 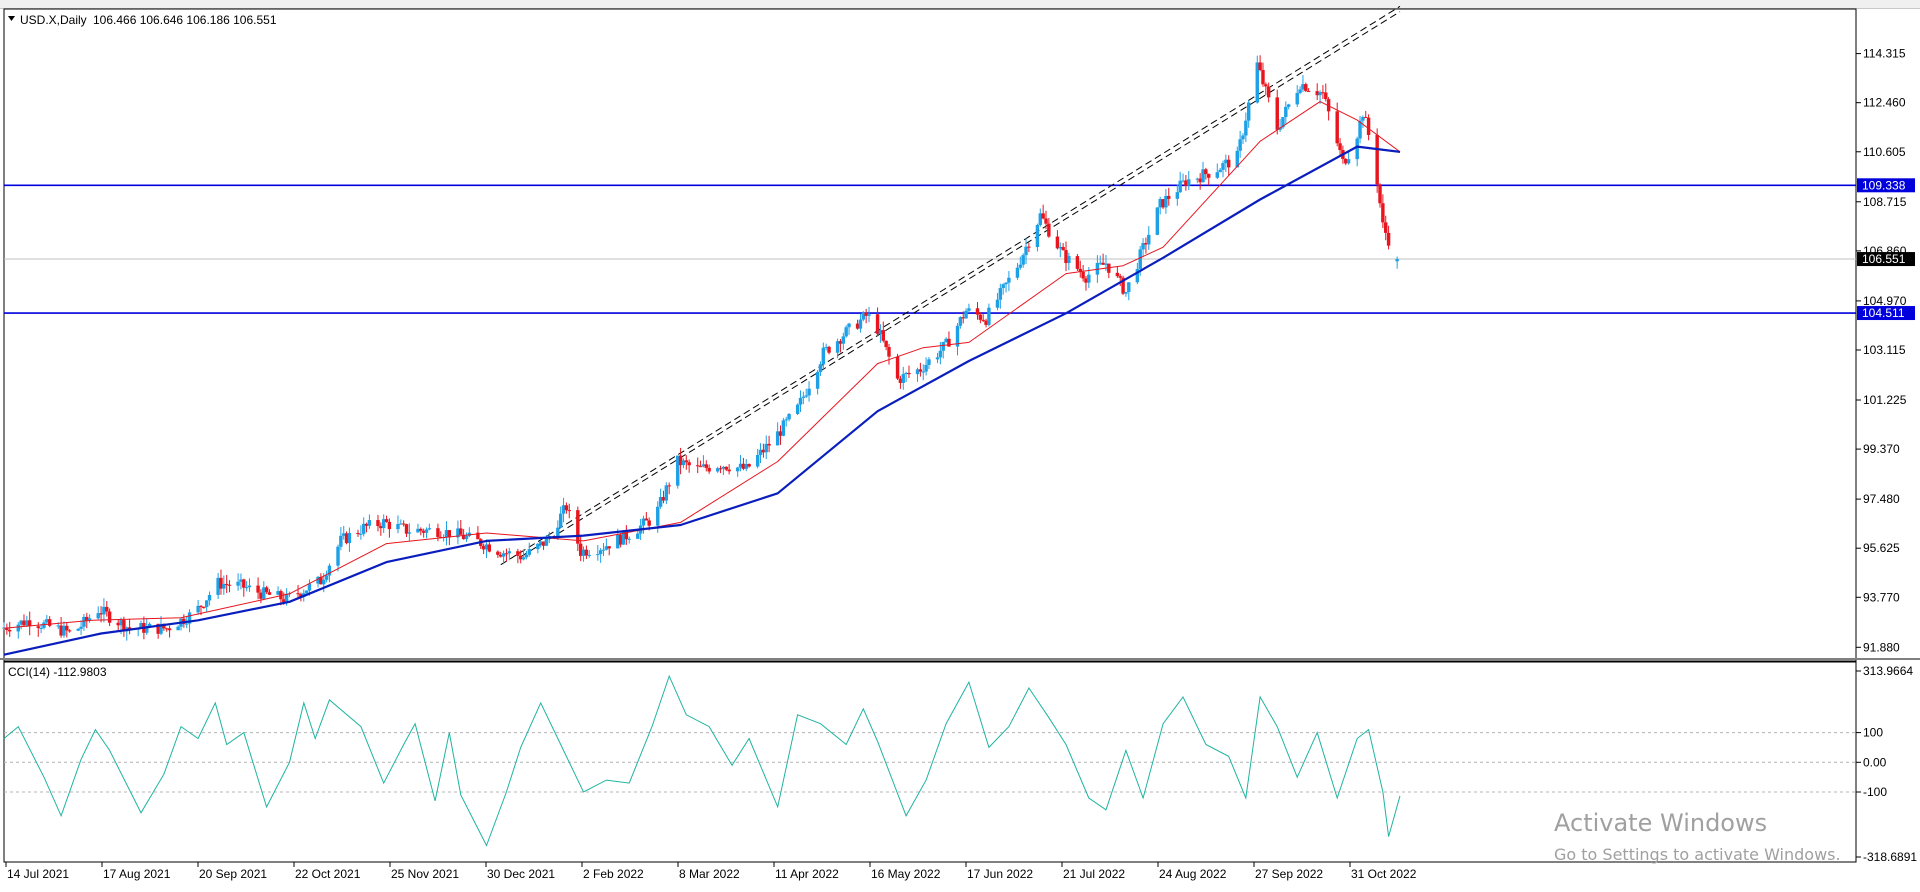 What do you see at coordinates (11, 18) in the screenshot?
I see `chart-menu-arrow-icon` at bounding box center [11, 18].